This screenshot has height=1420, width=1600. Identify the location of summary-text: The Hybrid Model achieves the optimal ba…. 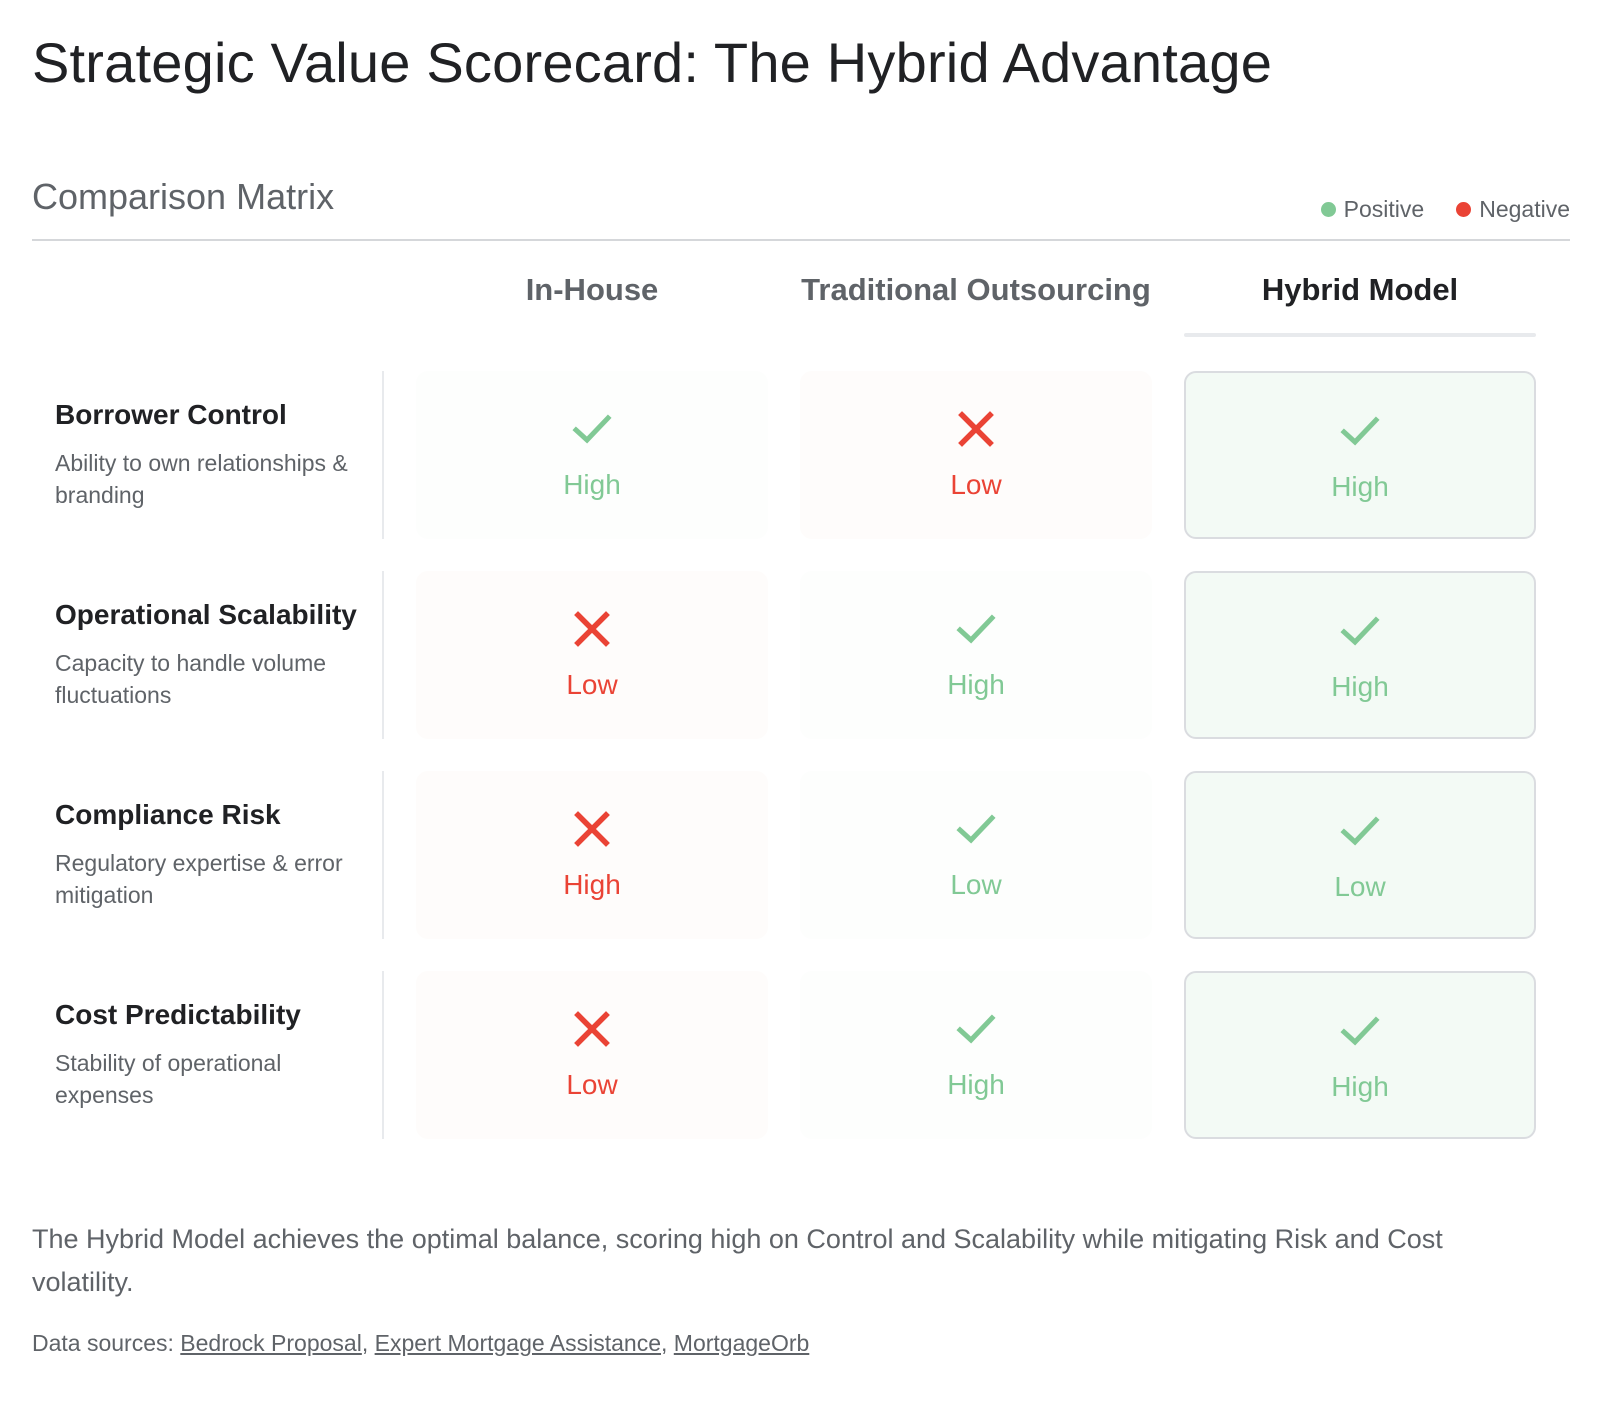
(737, 1260).